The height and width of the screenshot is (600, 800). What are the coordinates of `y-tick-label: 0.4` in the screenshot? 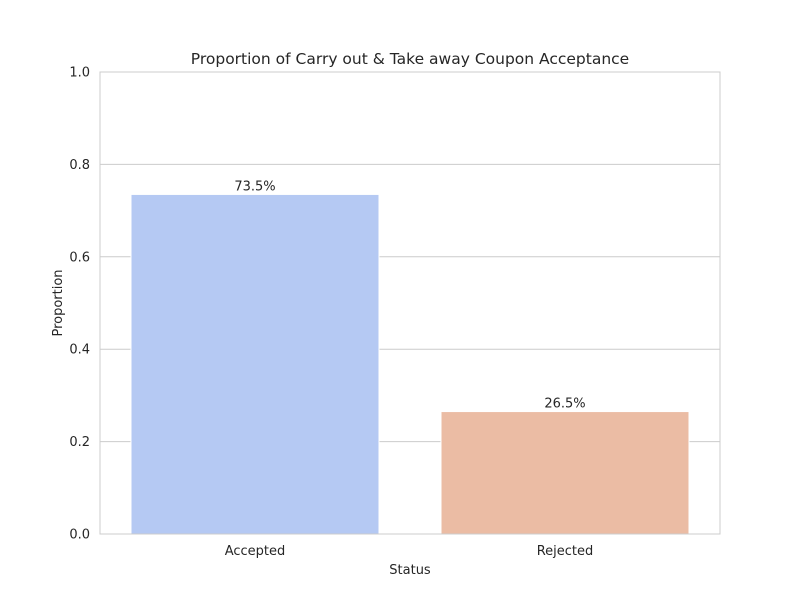 It's located at (79, 350).